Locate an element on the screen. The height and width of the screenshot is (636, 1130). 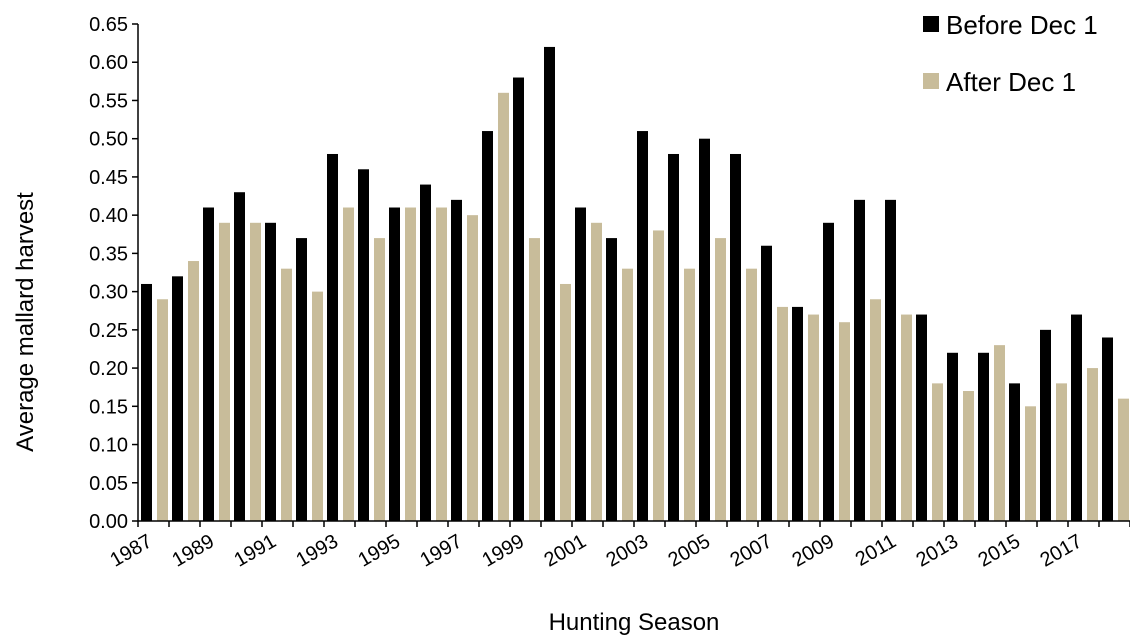
x-tick-label: 1997 is located at coordinates (441, 550).